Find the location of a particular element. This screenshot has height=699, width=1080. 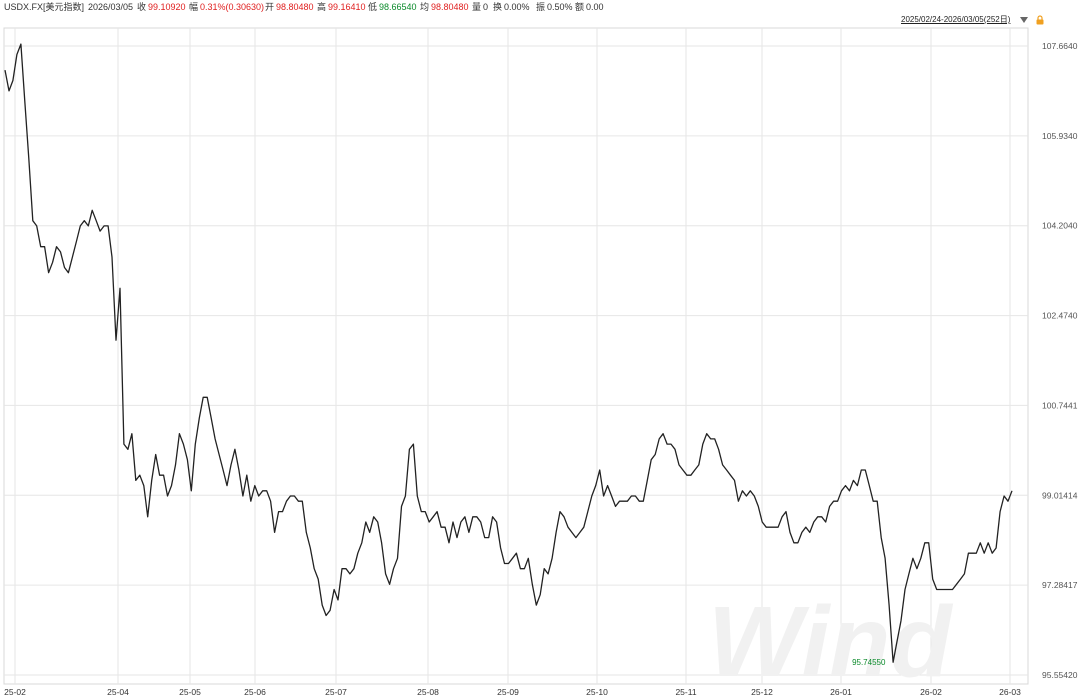

avg-value: 98.80480 is located at coordinates (450, 7).